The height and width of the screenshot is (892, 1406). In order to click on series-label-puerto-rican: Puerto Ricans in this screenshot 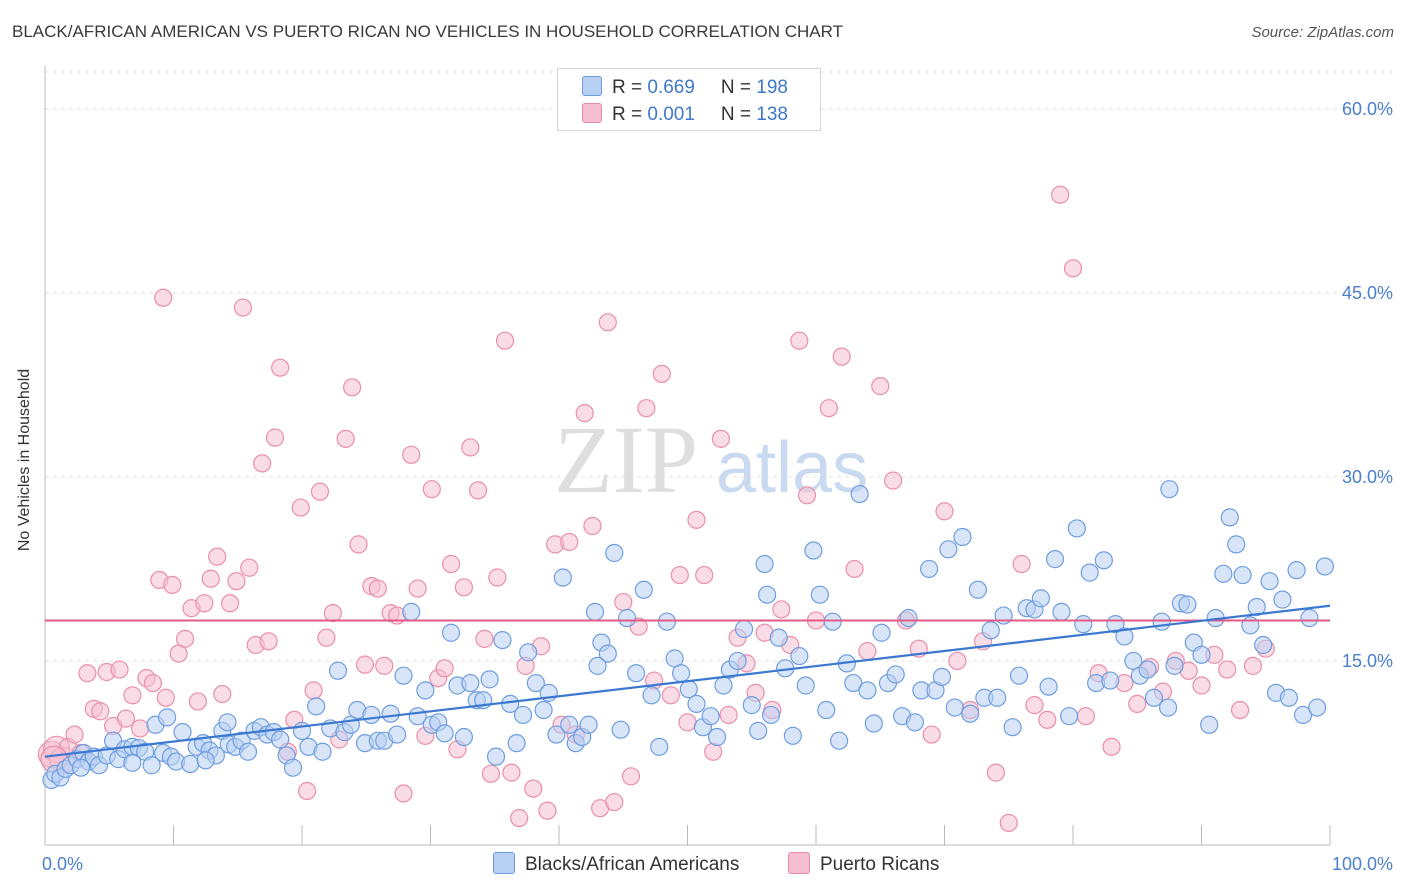, I will do `click(880, 864)`.